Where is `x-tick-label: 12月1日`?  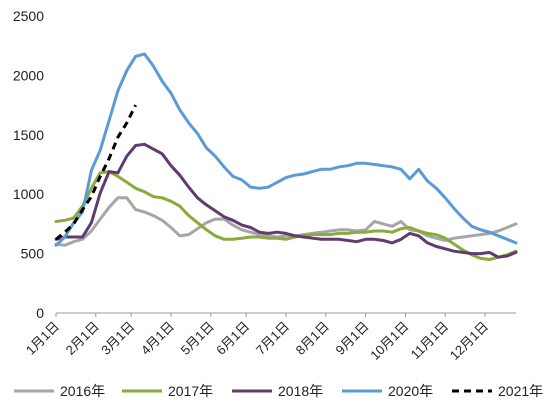 x-tick-label: 12月1日 is located at coordinates (469, 341).